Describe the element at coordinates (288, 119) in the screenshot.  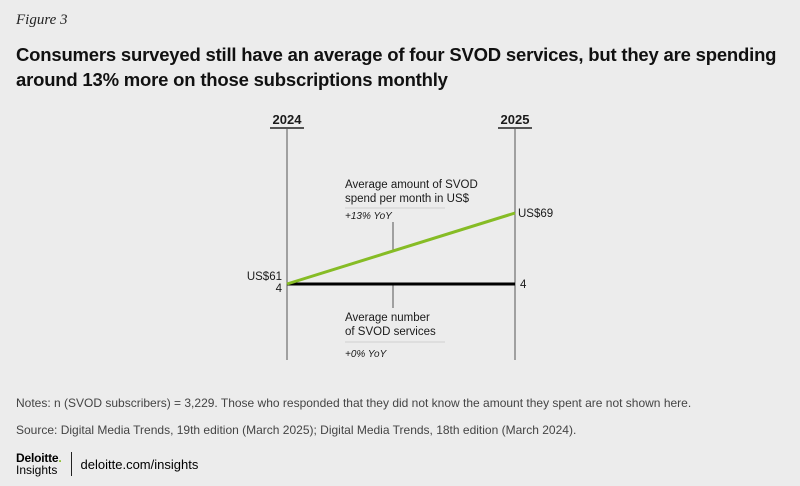
I see `year-label-2024: 2024` at that location.